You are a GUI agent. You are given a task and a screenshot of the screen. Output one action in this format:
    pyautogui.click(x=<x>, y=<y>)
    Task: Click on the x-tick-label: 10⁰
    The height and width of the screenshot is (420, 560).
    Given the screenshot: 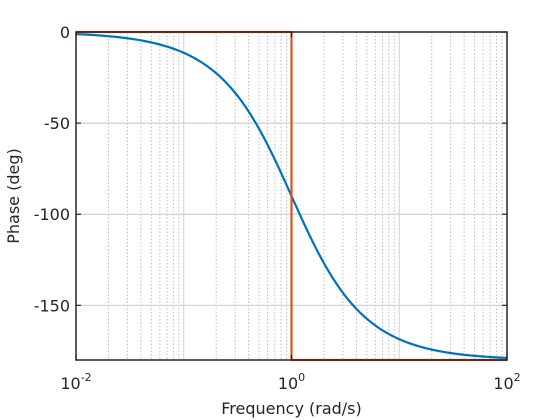 What is the action you would take?
    pyautogui.click(x=291, y=382)
    